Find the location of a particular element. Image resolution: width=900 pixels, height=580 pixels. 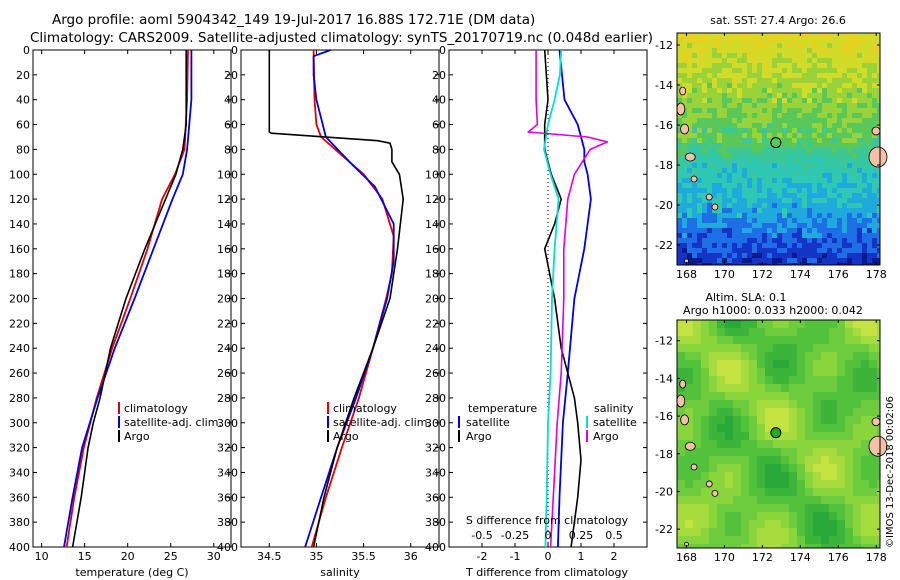

ytick-label: 100 is located at coordinates (227, 174).